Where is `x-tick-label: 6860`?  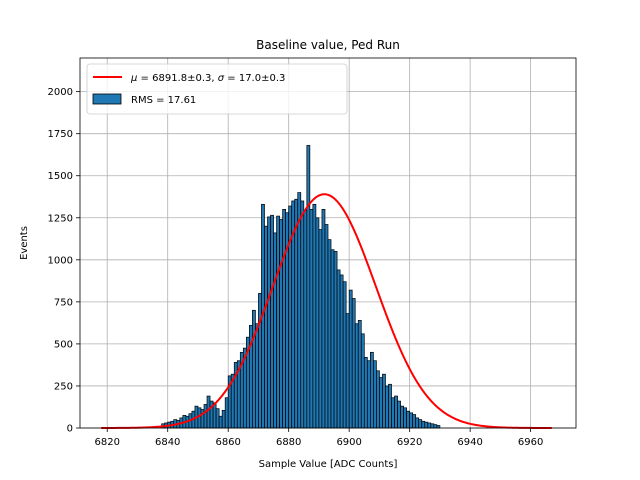 x-tick-label: 6860 is located at coordinates (227, 442).